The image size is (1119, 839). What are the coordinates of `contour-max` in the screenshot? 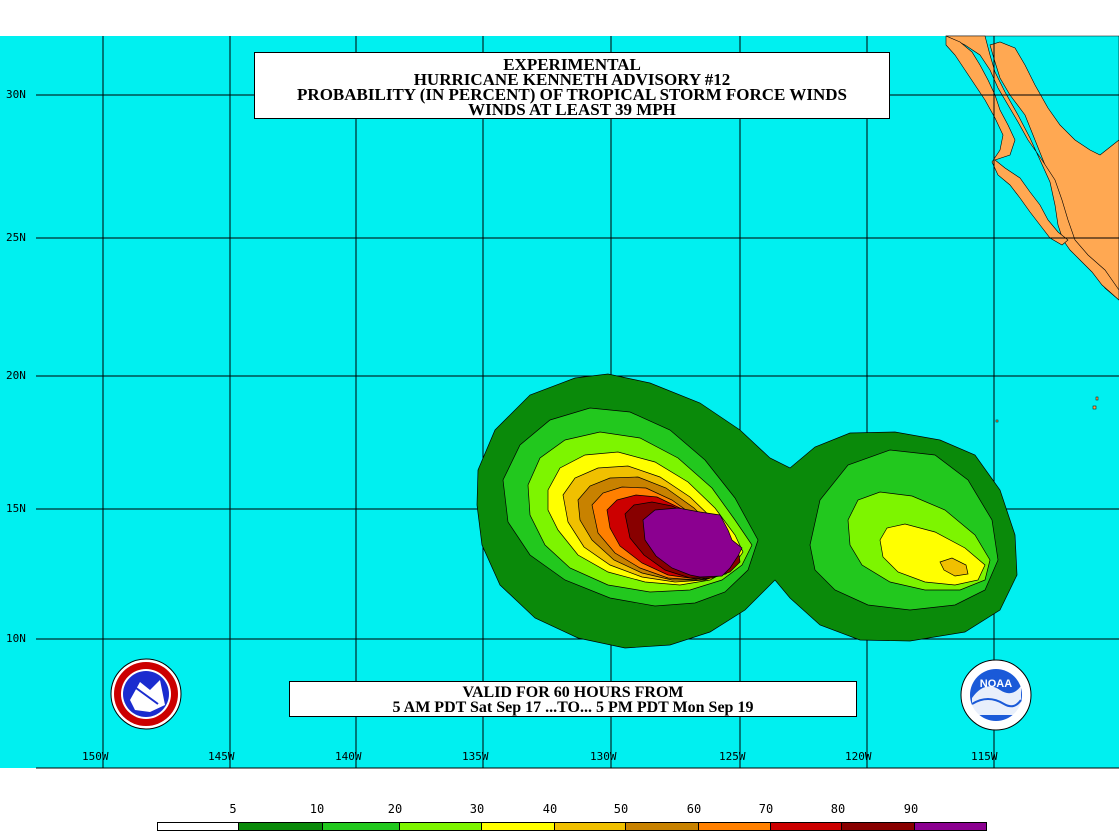 It's located at (692, 542).